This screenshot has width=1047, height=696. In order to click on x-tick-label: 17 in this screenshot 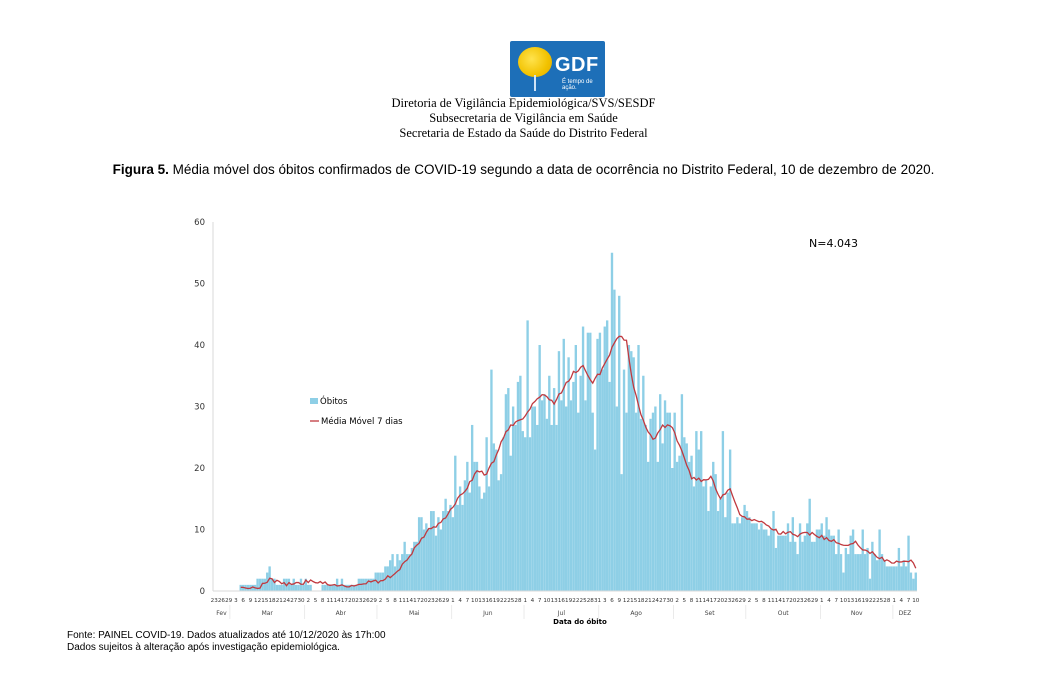, I will do `click(786, 601)`.